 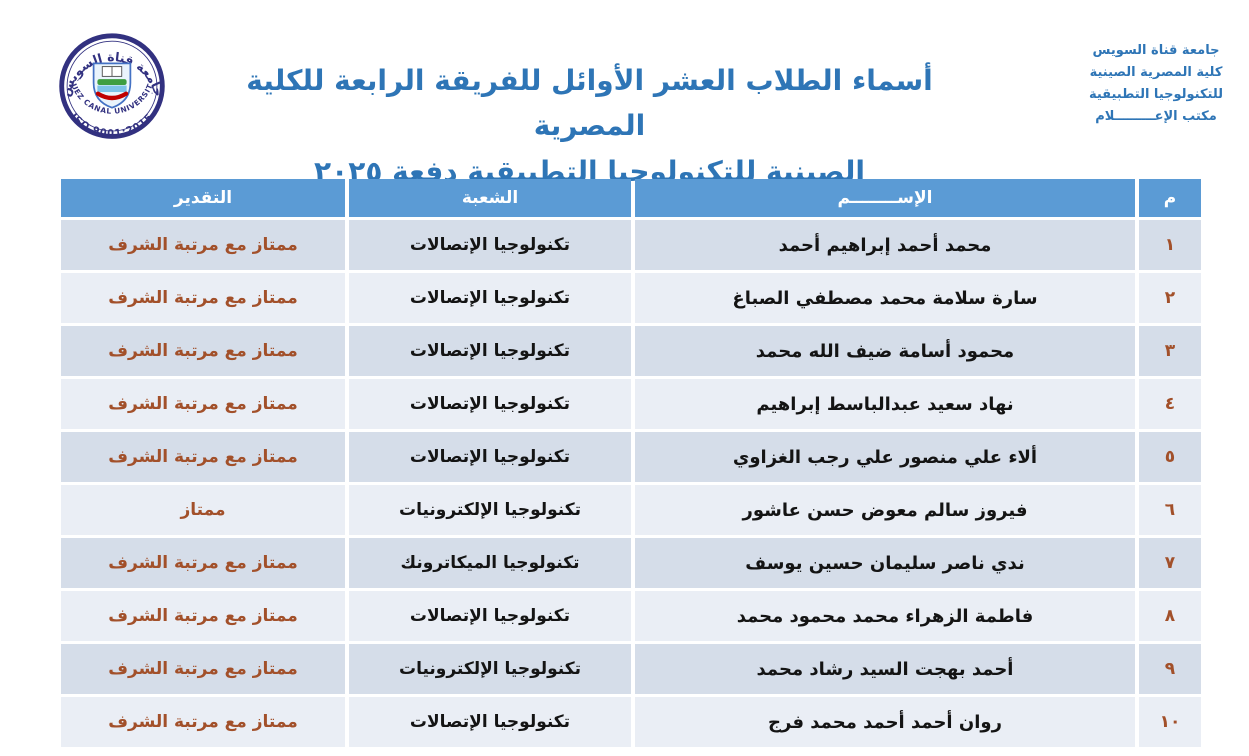 What do you see at coordinates (1156, 50) in the screenshot?
I see `org-line-university: جامعة قناة السويس` at bounding box center [1156, 50].